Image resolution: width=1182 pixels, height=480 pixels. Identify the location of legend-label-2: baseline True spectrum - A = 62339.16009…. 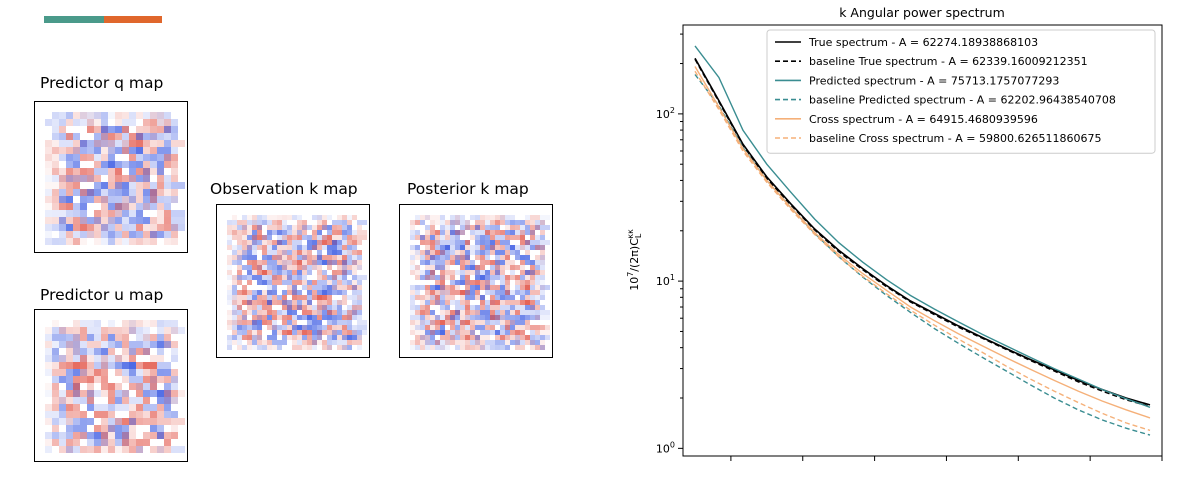
(948, 61).